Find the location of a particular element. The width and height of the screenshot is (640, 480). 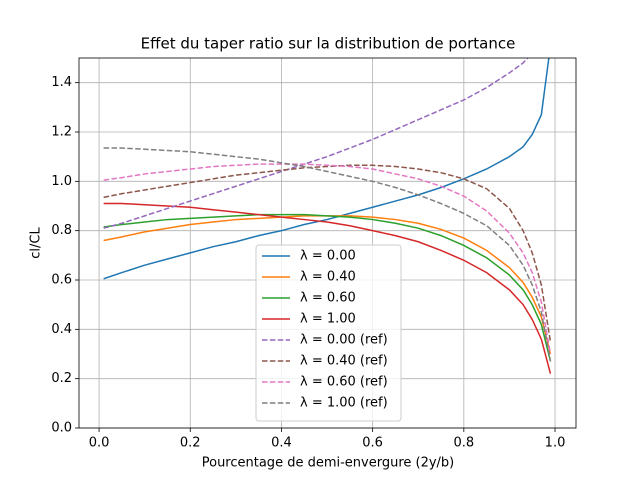

y-tick-label: 0.0 is located at coordinates (61, 428).